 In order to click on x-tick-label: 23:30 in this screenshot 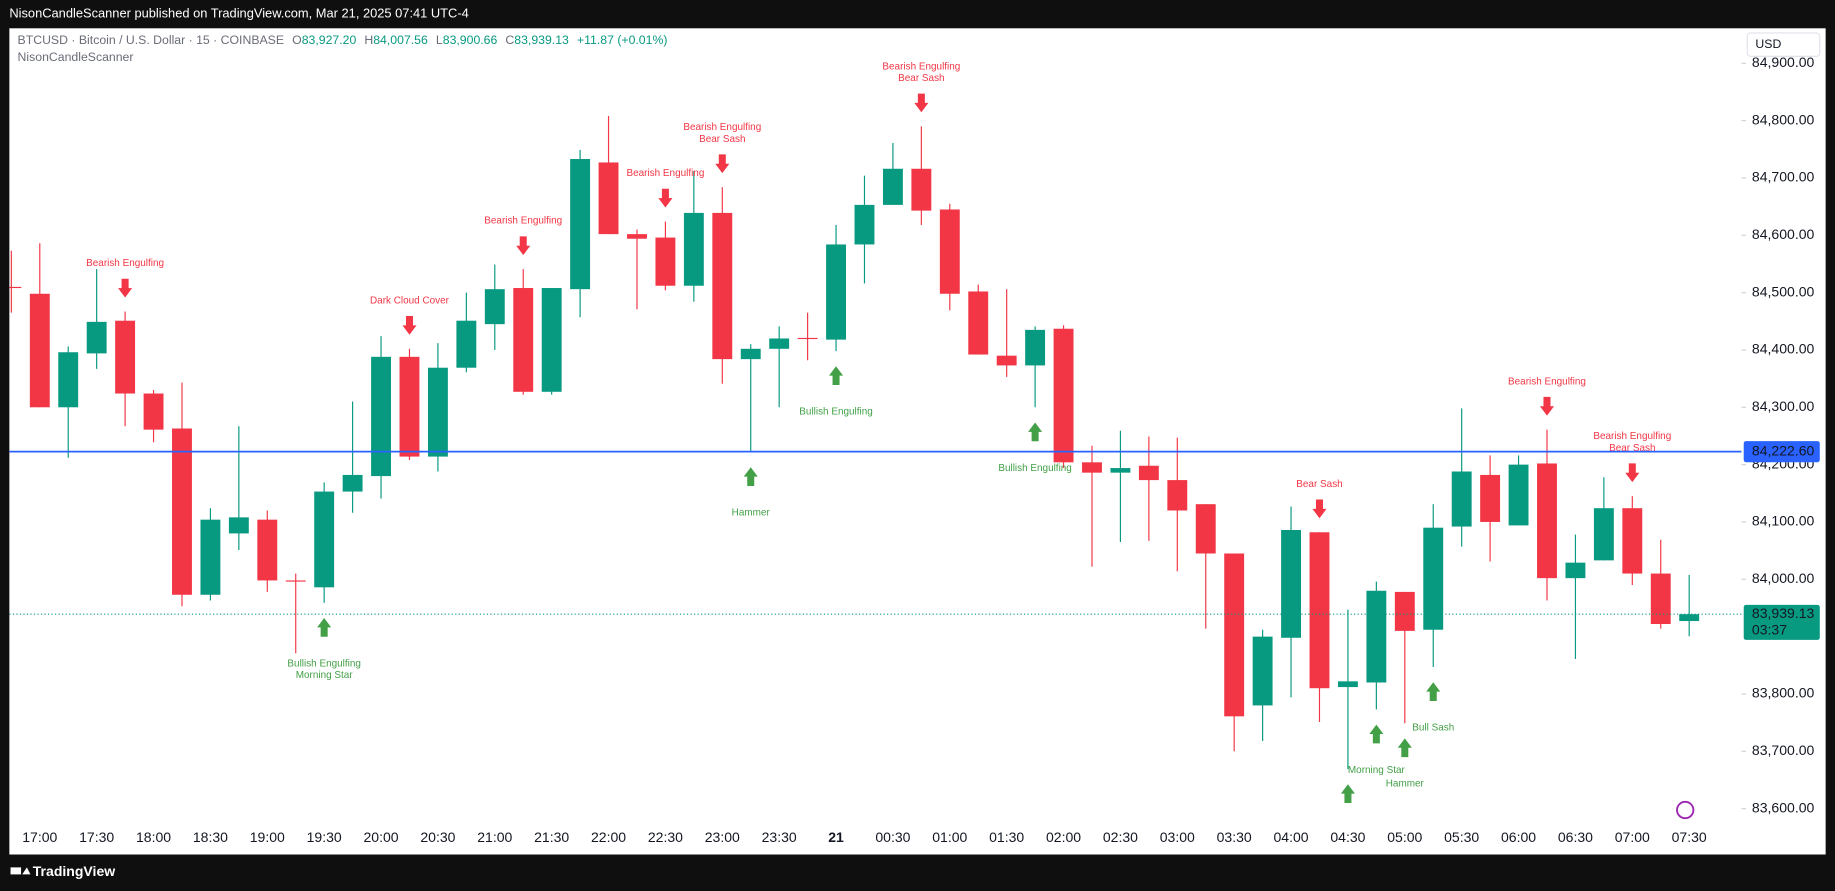, I will do `click(779, 837)`.